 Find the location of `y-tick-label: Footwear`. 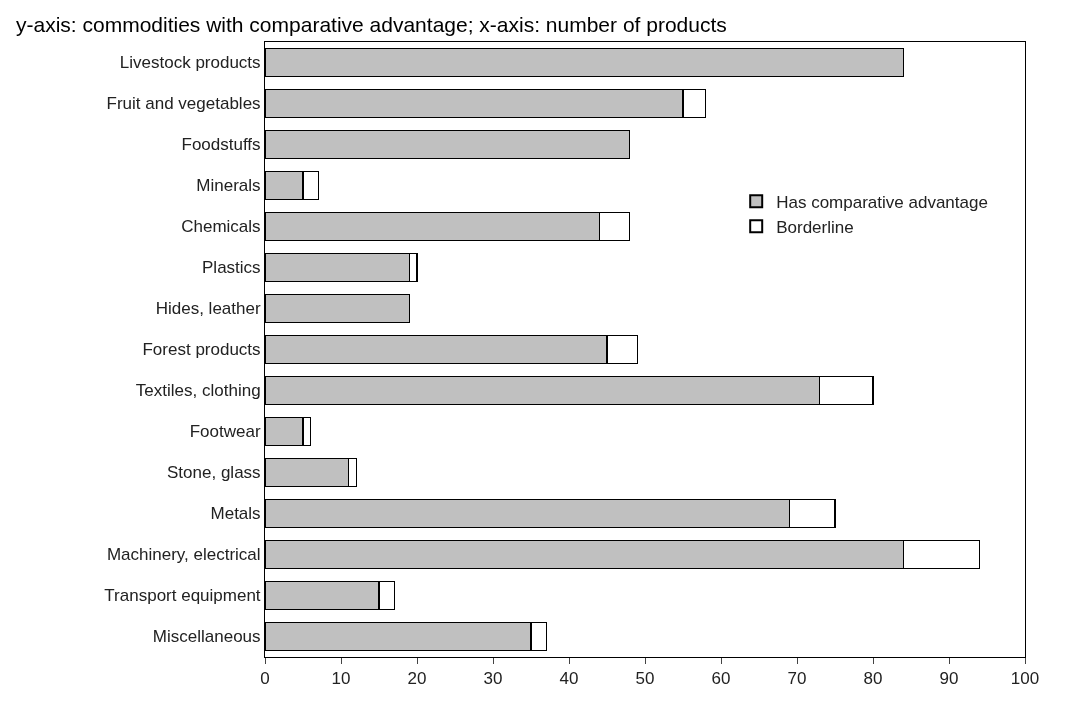

y-tick-label: Footwear is located at coordinates (225, 432).